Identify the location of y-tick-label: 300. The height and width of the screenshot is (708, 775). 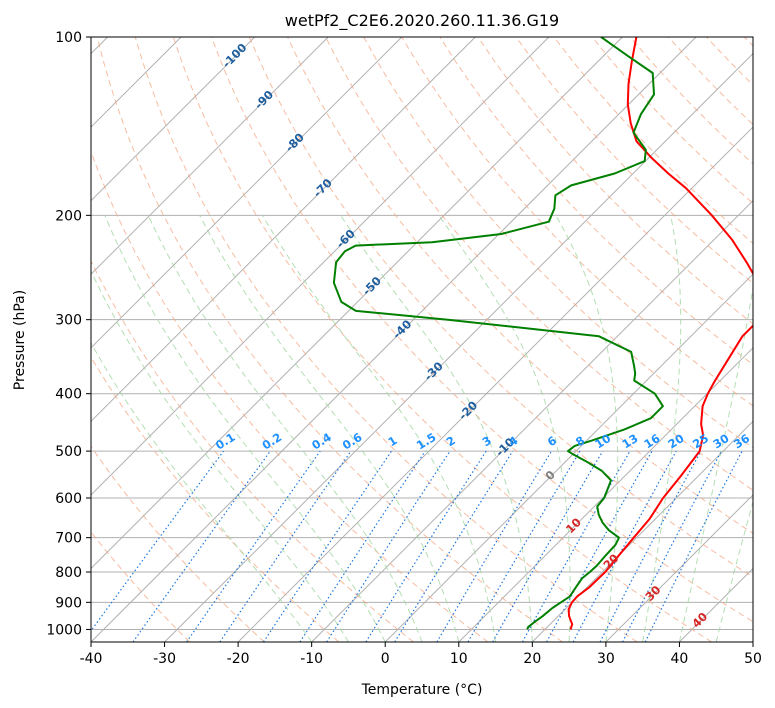
(68, 321).